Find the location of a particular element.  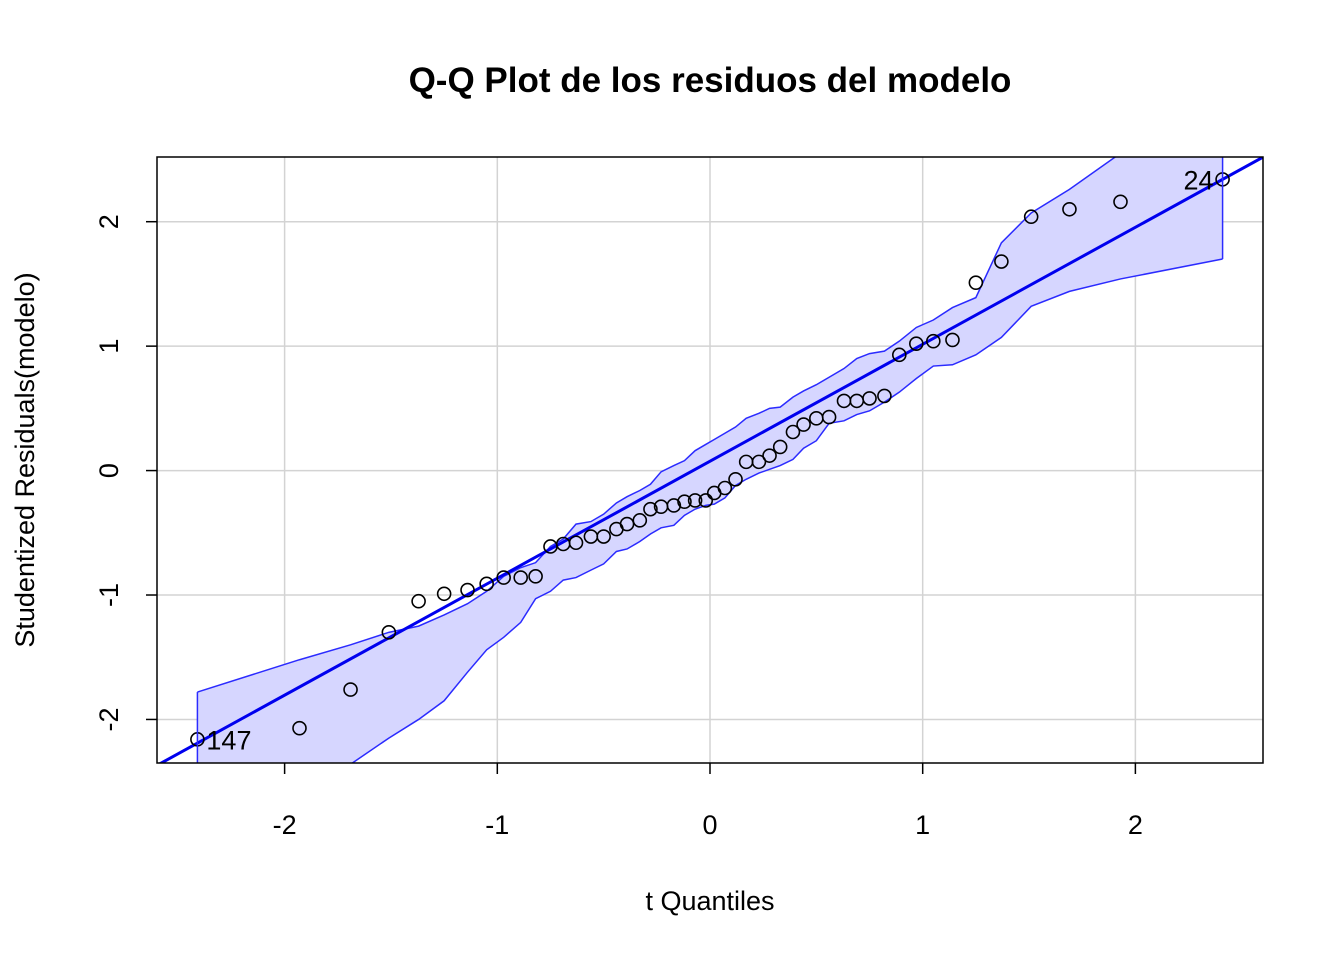

y-tick-label: -2 is located at coordinates (109, 719).